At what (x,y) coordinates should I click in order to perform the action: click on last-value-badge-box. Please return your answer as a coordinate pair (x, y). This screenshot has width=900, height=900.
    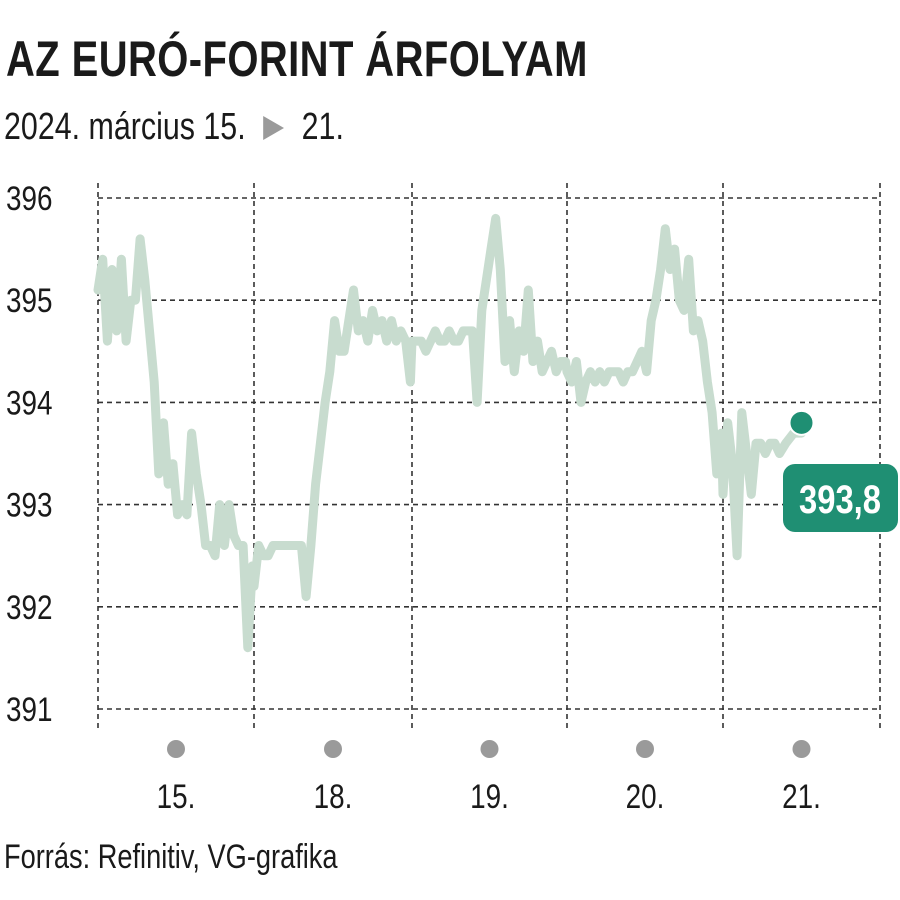
    Looking at the image, I should click on (840, 498).